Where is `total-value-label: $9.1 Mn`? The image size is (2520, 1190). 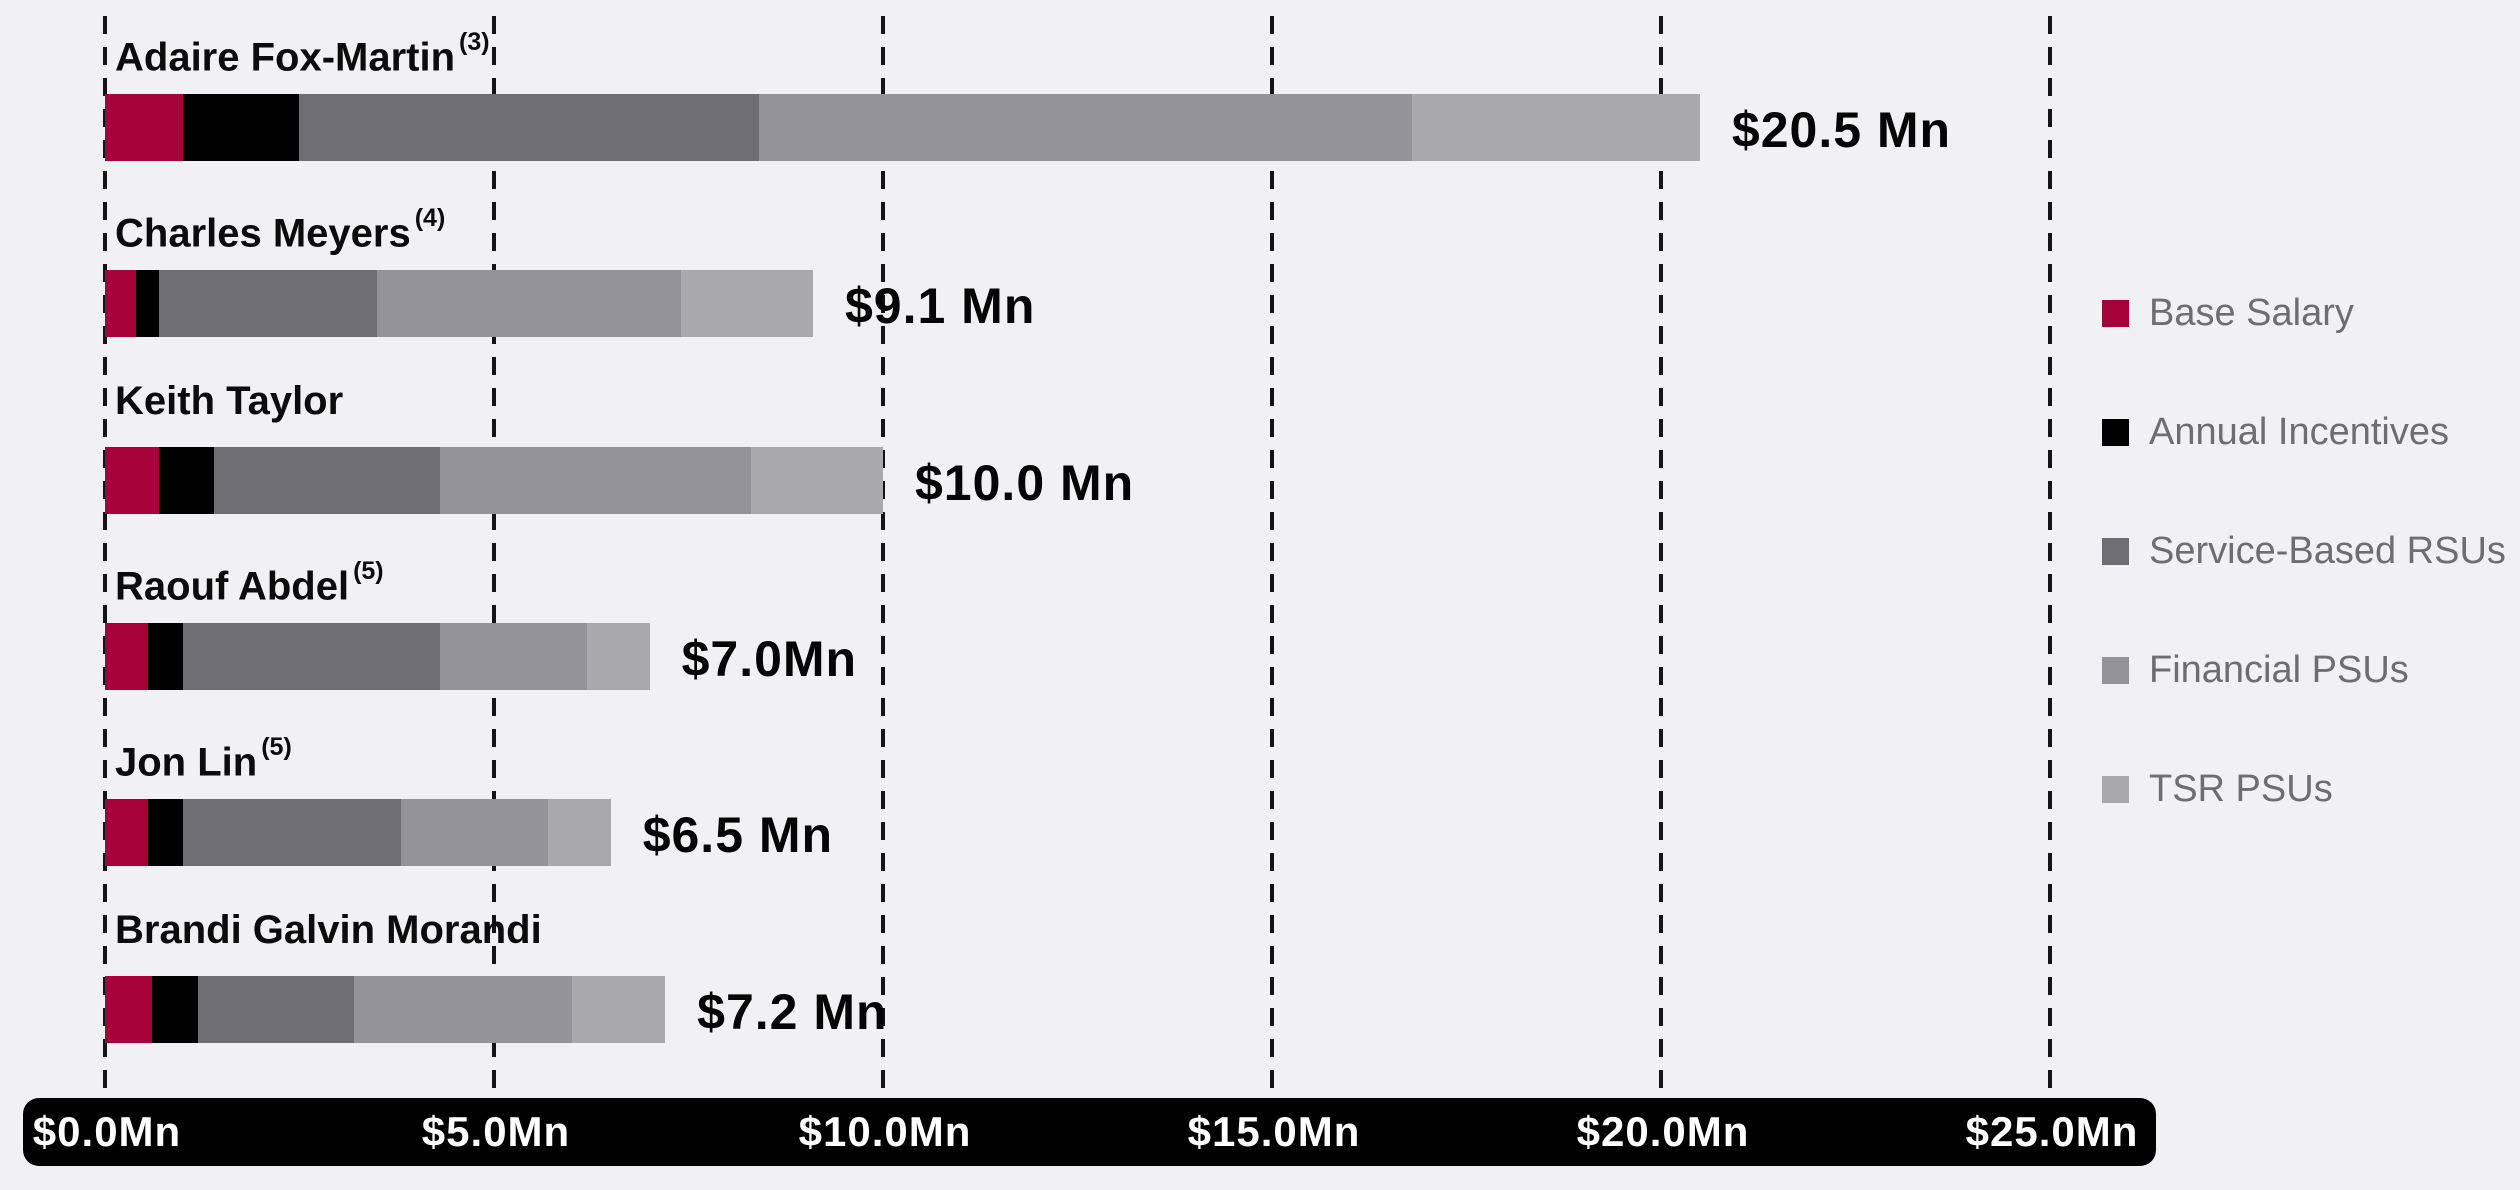 total-value-label: $9.1 Mn is located at coordinates (940, 305).